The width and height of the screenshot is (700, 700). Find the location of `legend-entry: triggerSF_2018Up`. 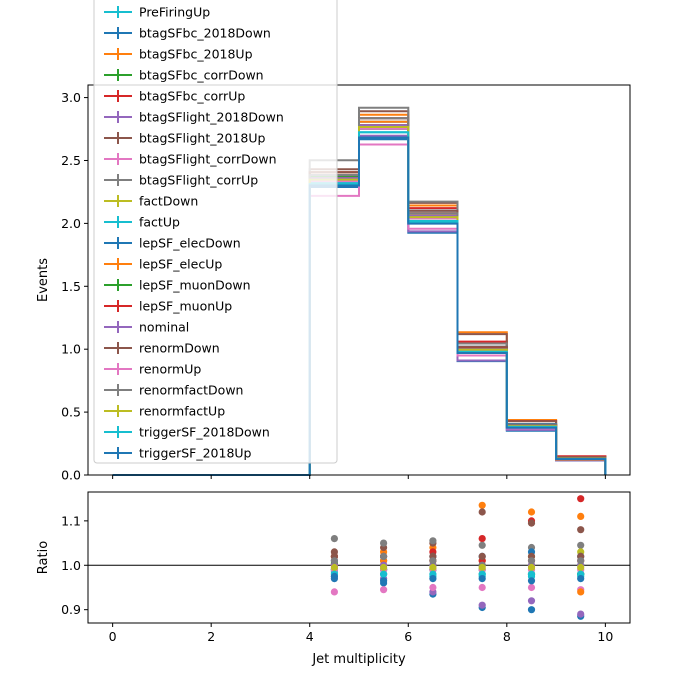

legend-entry: triggerSF_2018Up is located at coordinates (178, 453).